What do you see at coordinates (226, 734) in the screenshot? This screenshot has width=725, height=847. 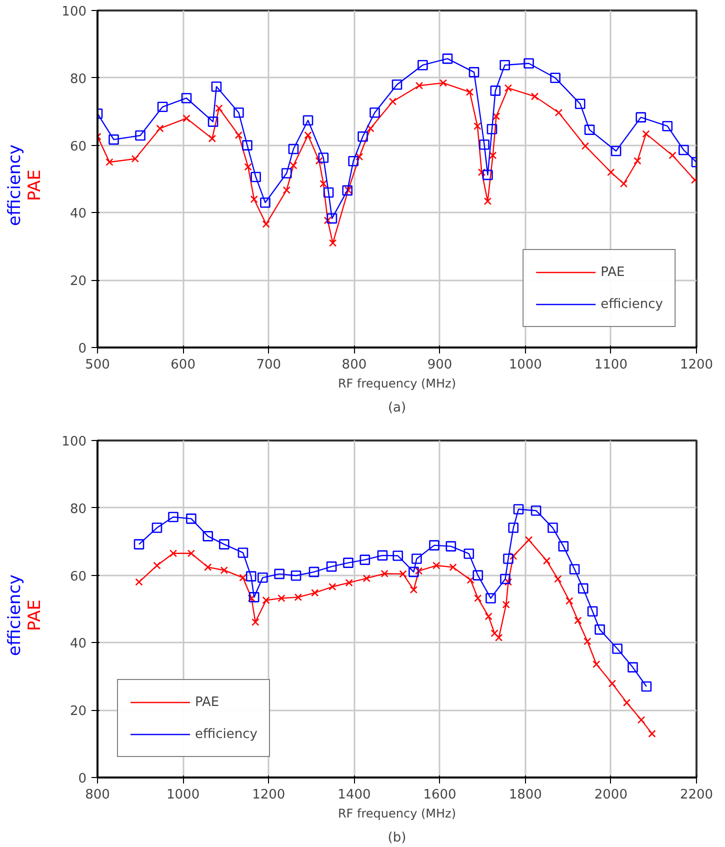 I see `legend-label: efficiency` at bounding box center [226, 734].